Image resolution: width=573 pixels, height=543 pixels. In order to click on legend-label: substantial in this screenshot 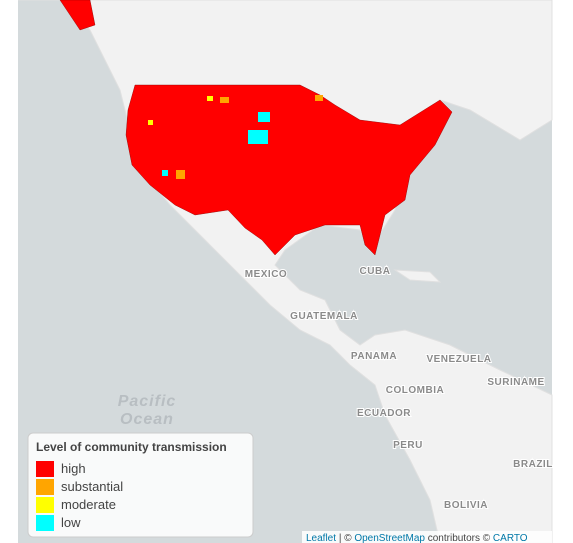, I will do `click(92, 486)`.